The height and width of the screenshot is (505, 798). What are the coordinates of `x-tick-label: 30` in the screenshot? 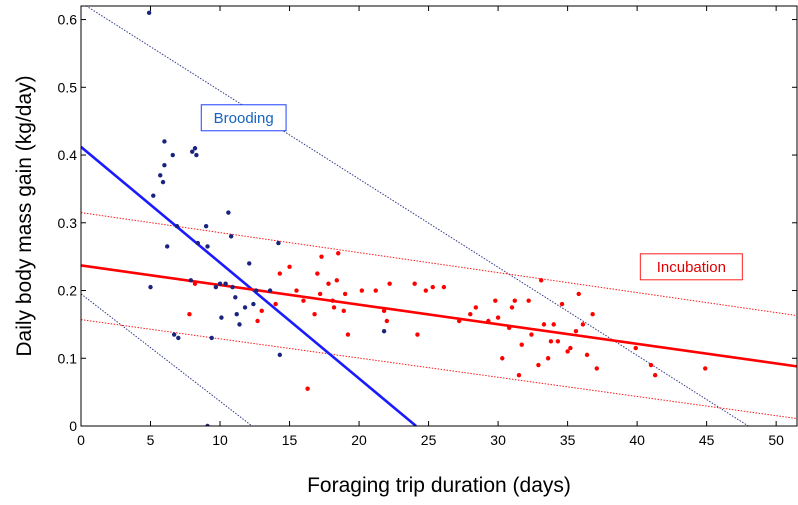 It's located at (498, 440).